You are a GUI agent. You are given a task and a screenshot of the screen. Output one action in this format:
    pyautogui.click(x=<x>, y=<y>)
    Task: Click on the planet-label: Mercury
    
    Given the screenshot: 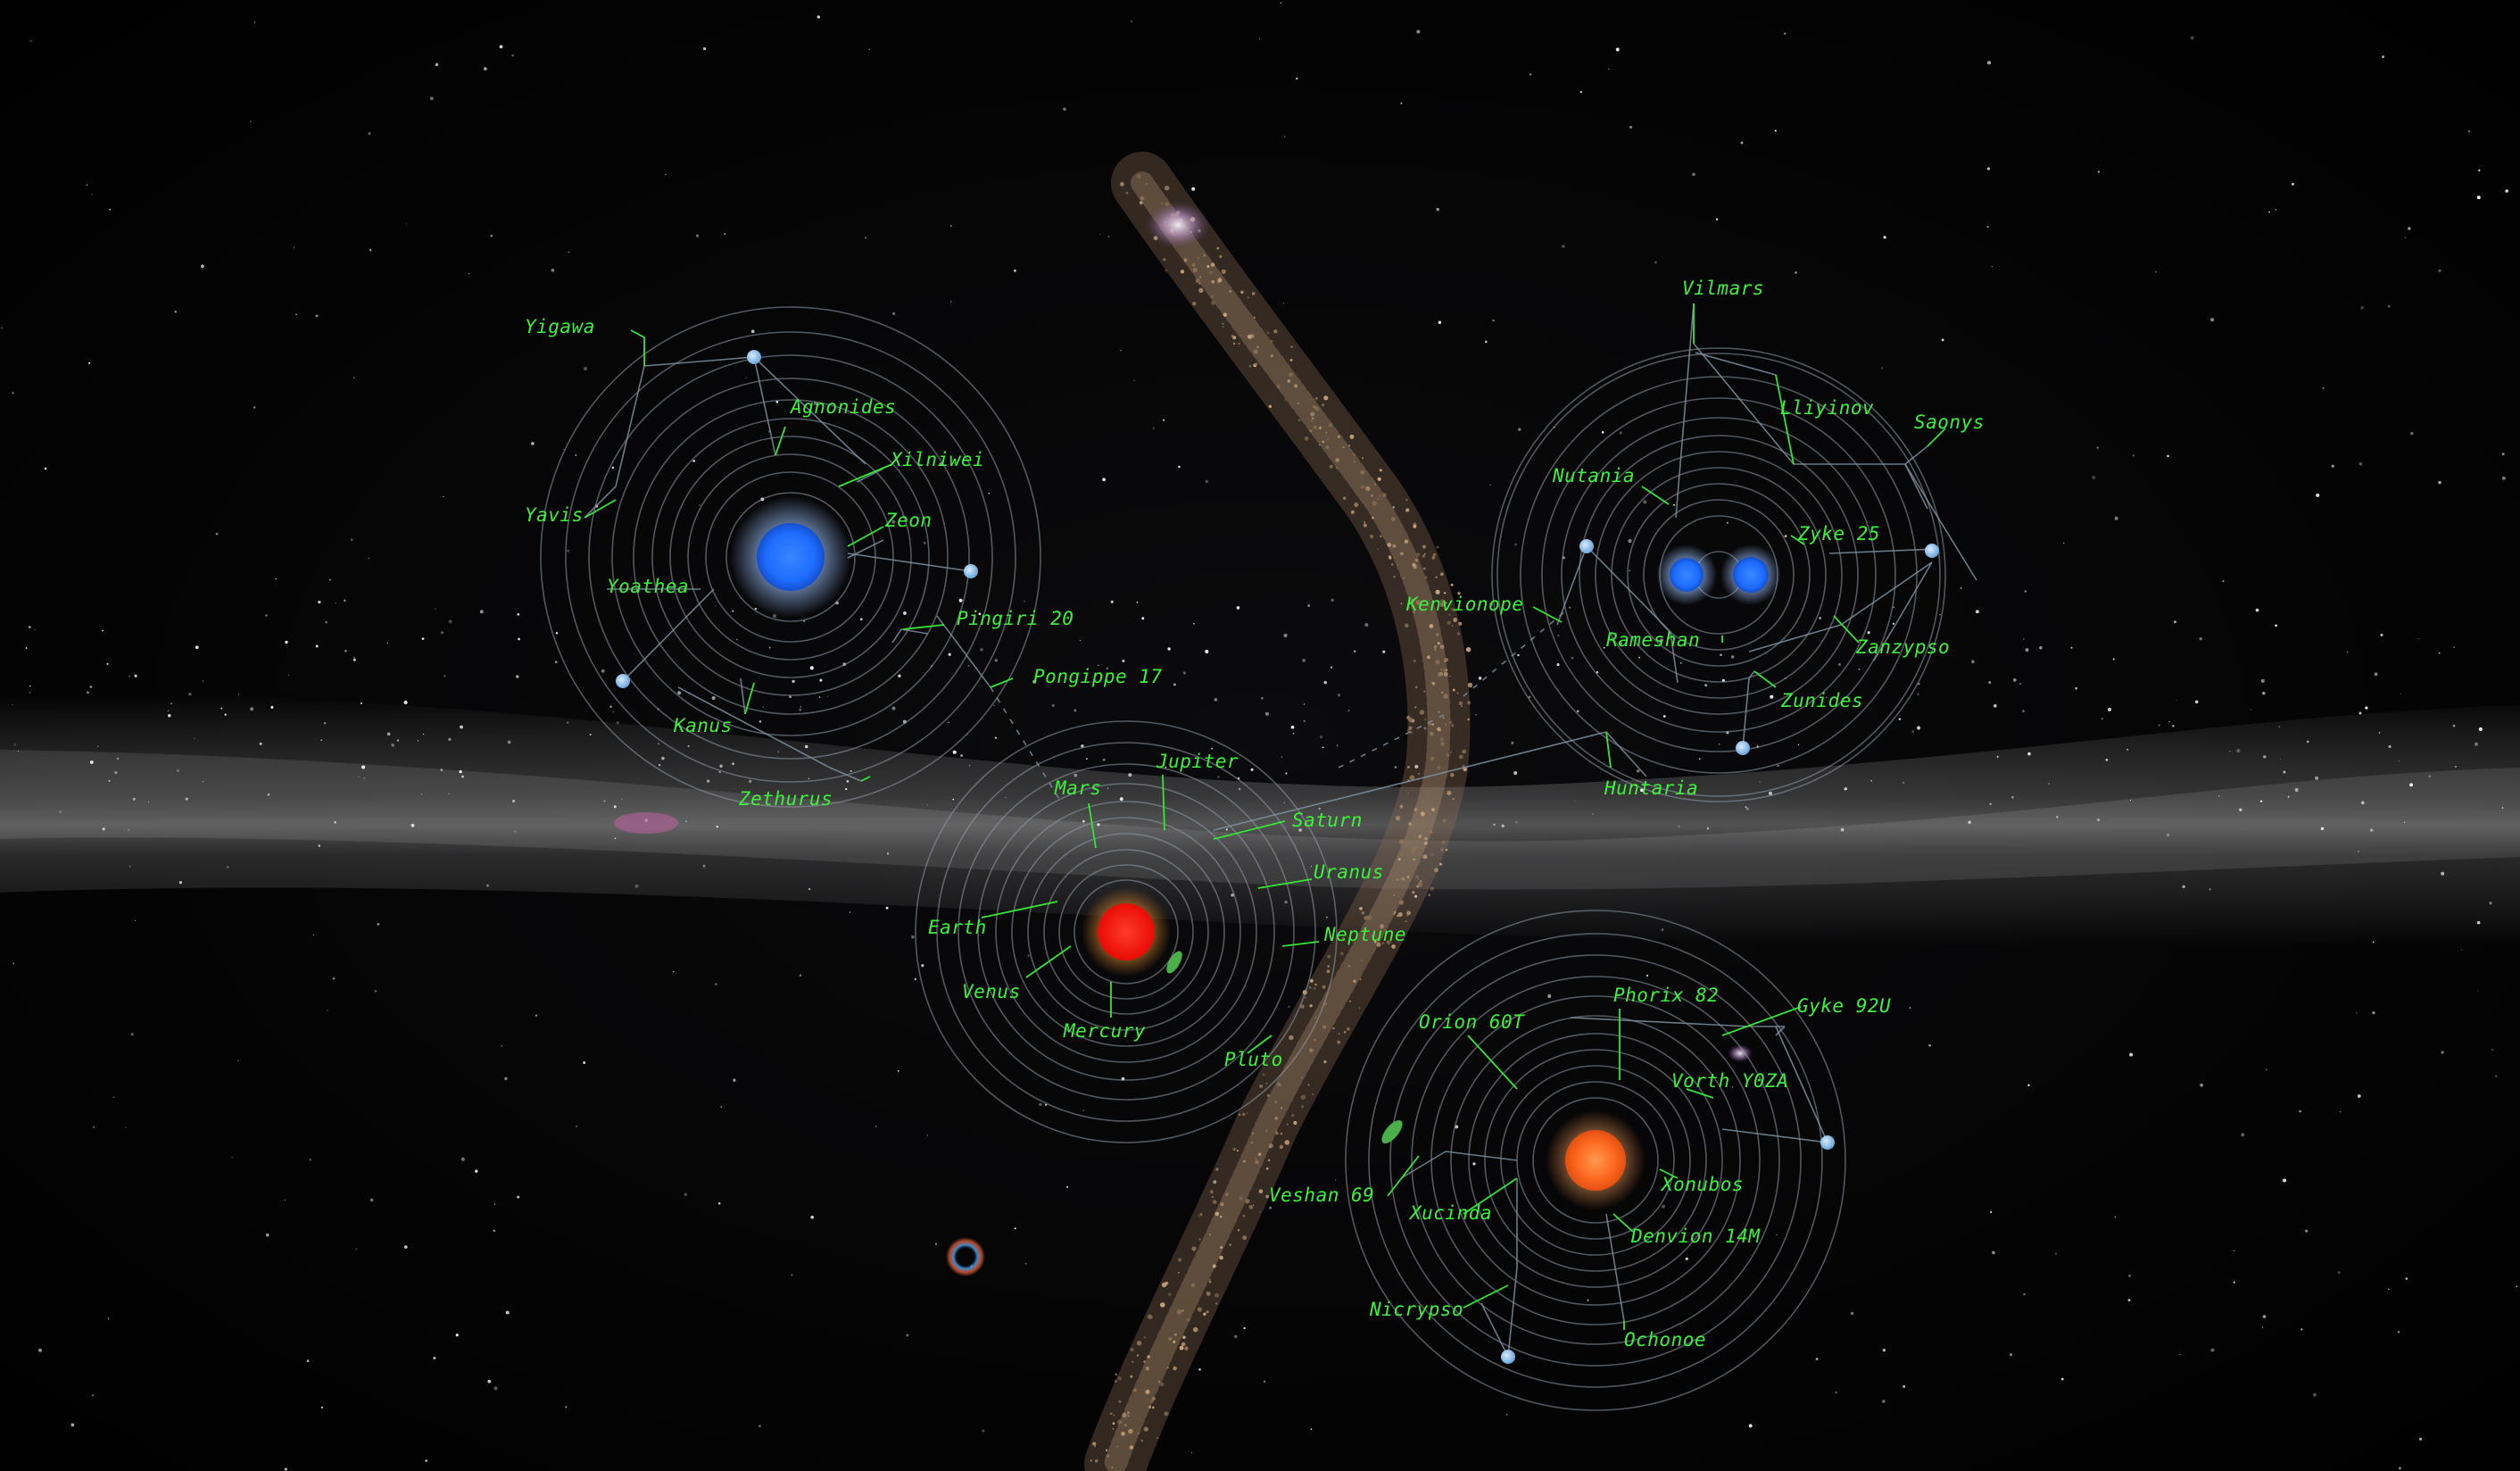 What is the action you would take?
    pyautogui.click(x=1104, y=1031)
    